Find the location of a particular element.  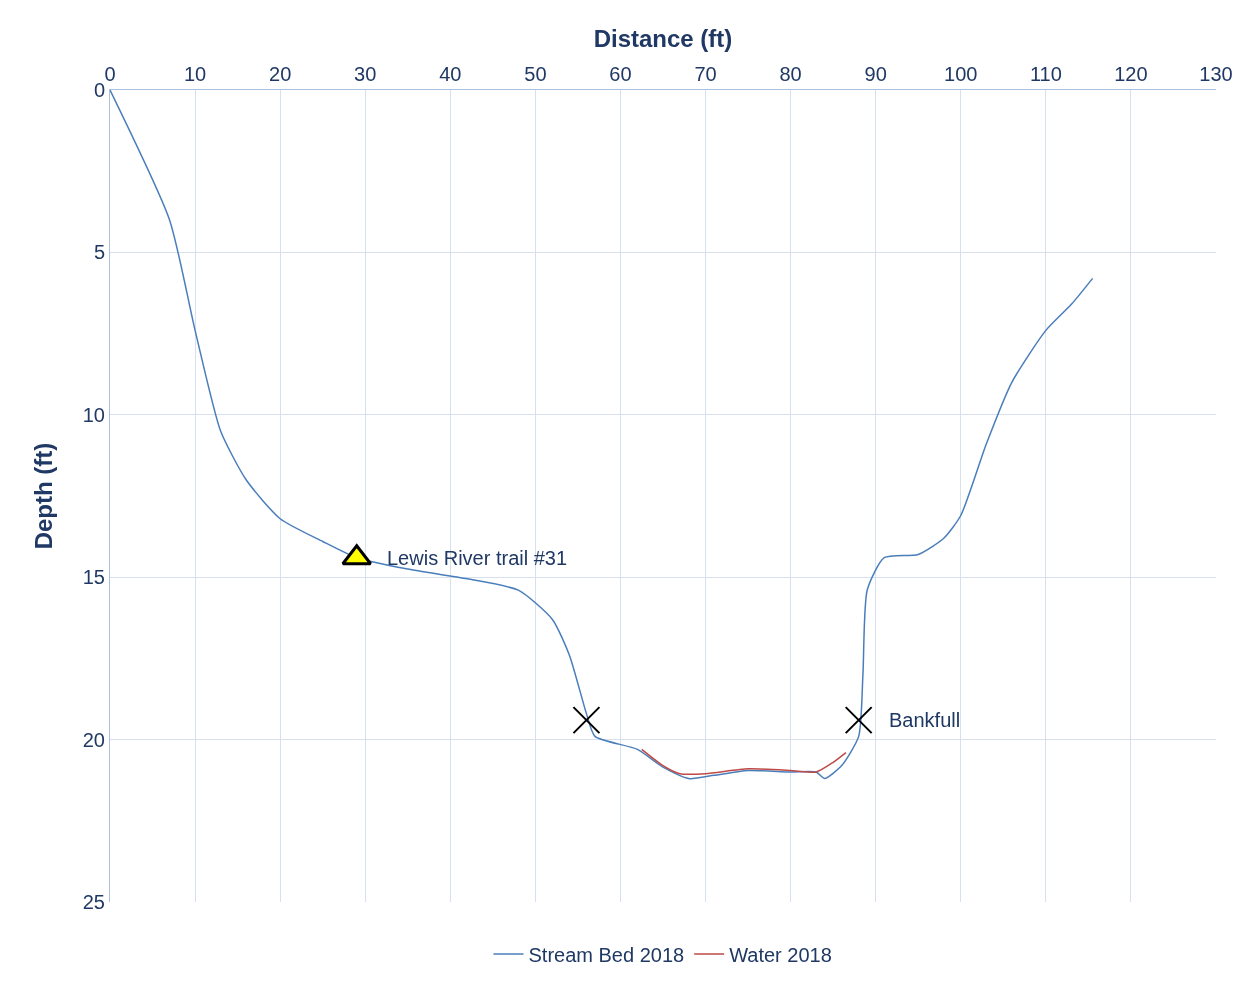

x-tick-label: 70 is located at coordinates (705, 74).